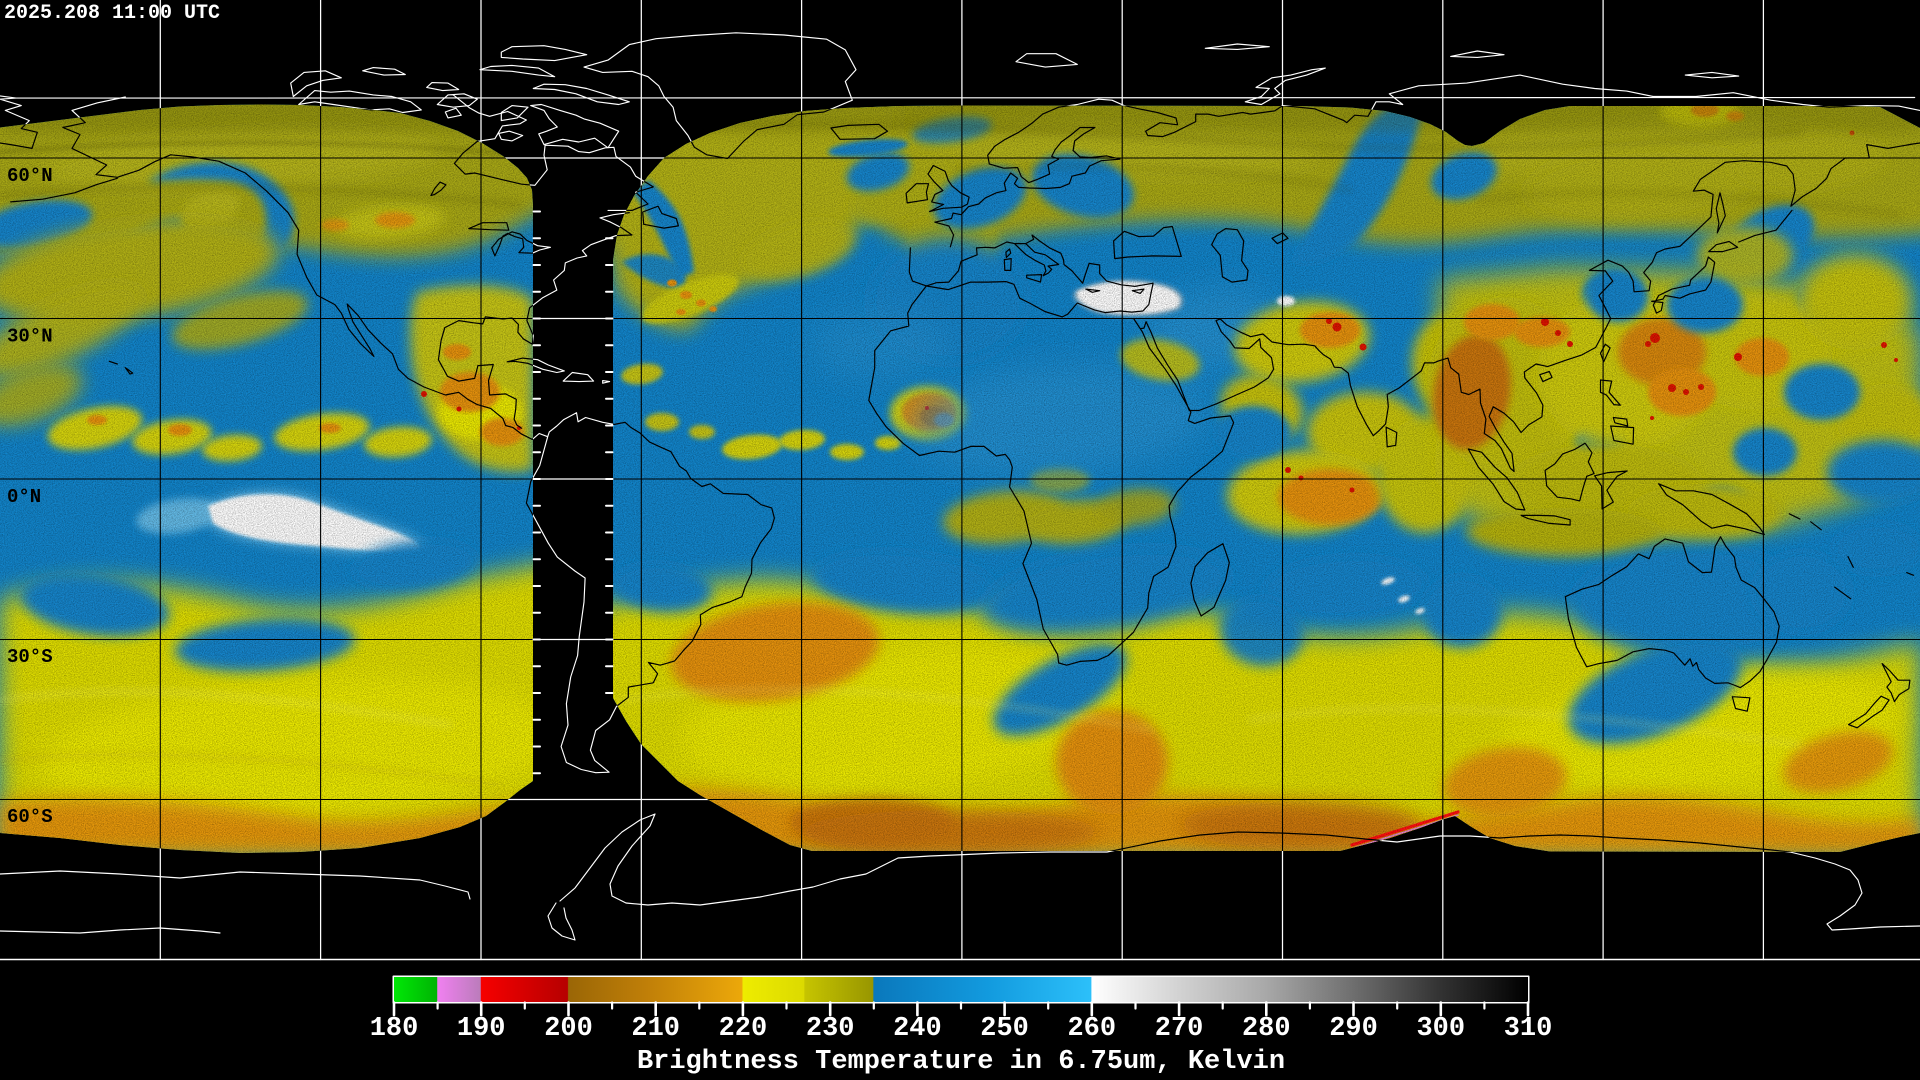  I want to click on svg-text: 260, so click(1091, 1029).